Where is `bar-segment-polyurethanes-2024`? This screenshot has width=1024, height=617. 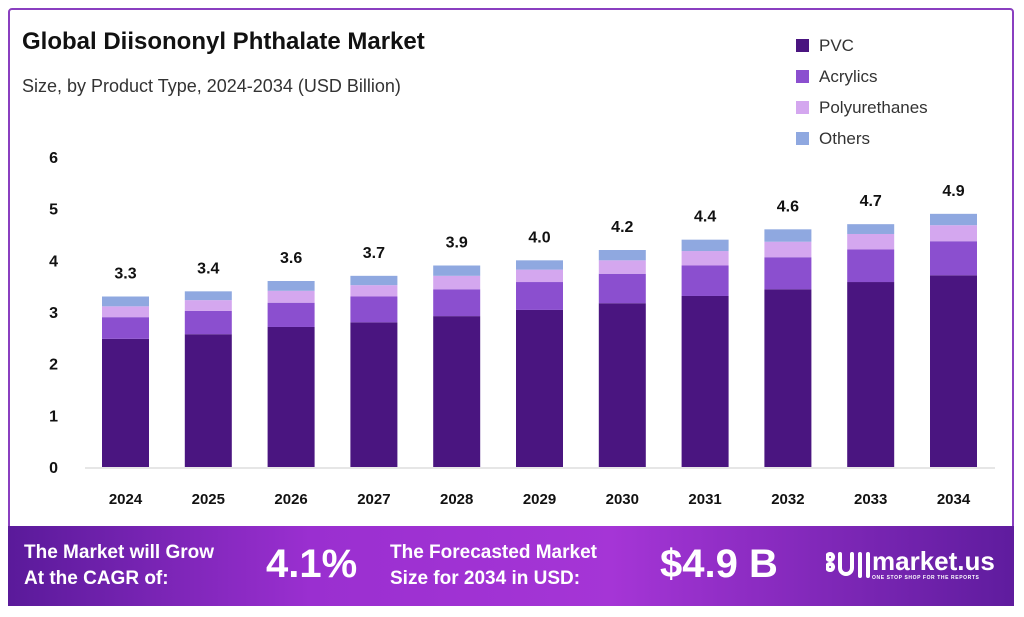
bar-segment-polyurethanes-2024 is located at coordinates (125, 312).